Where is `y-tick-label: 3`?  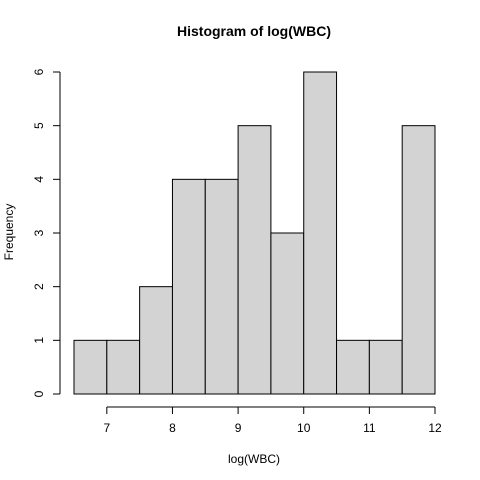
y-tick-label: 3 is located at coordinates (39, 232).